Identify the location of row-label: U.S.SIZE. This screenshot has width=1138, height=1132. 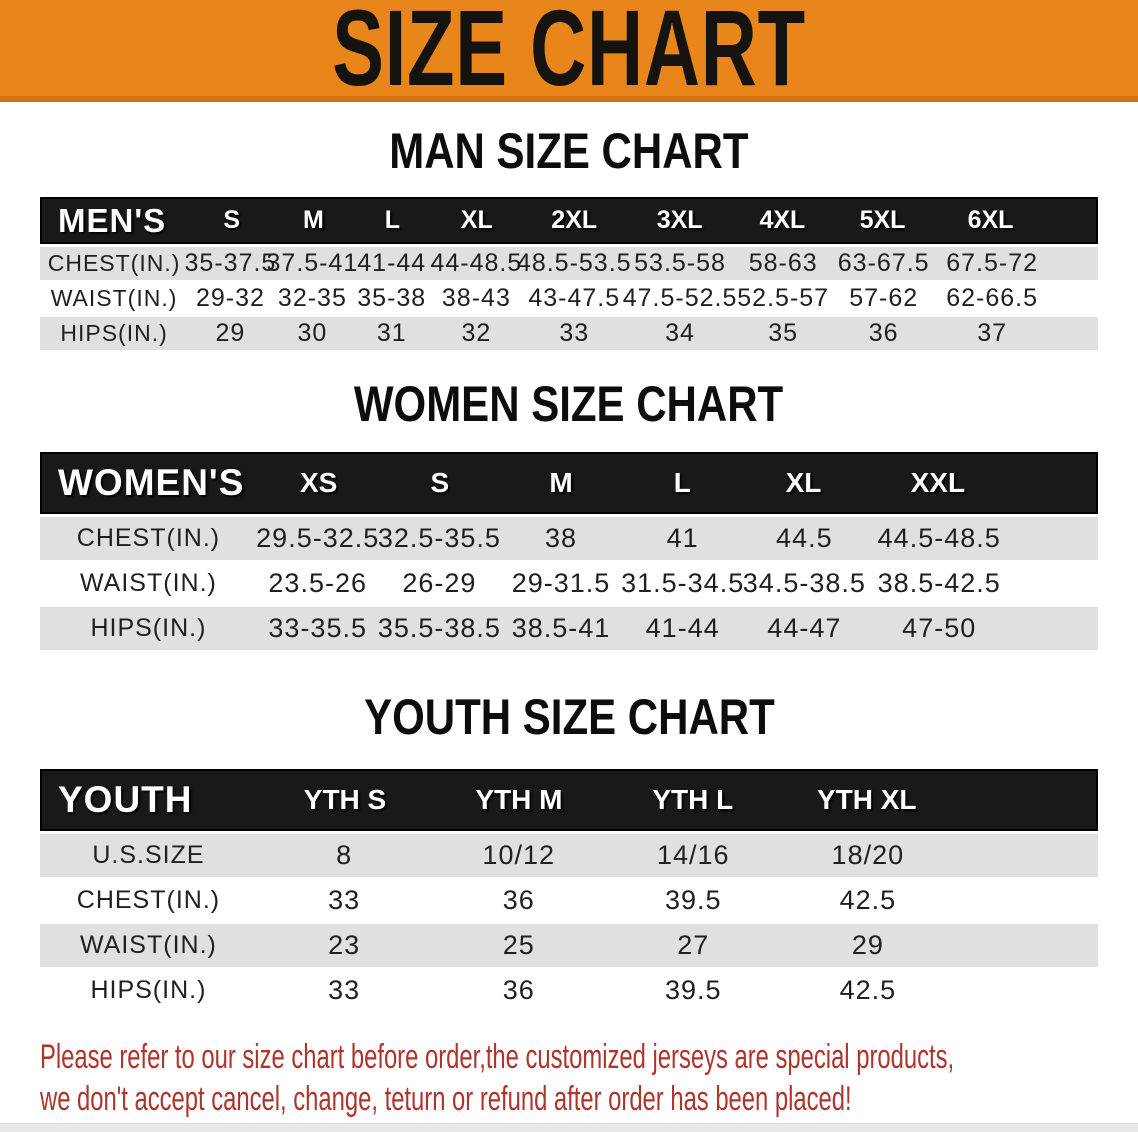
(148, 855).